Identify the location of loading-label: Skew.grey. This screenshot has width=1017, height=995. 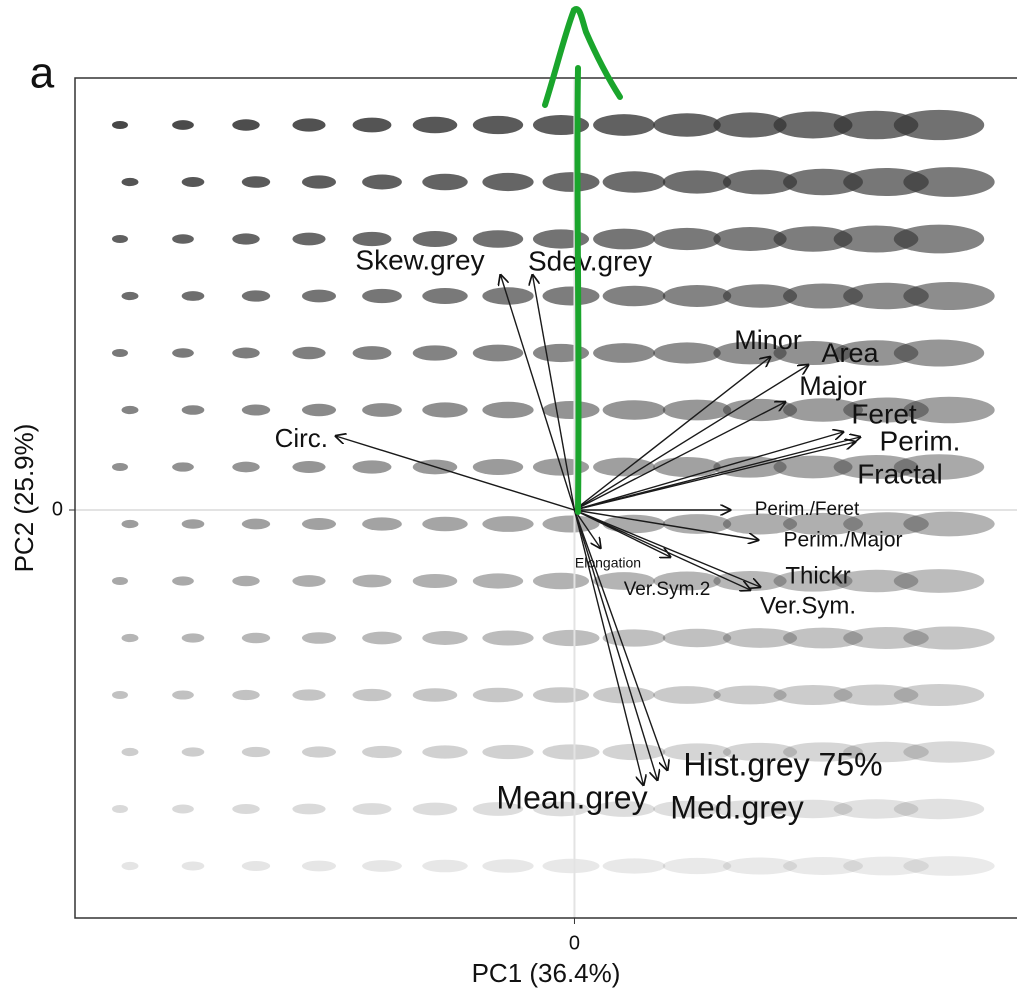
(419, 259).